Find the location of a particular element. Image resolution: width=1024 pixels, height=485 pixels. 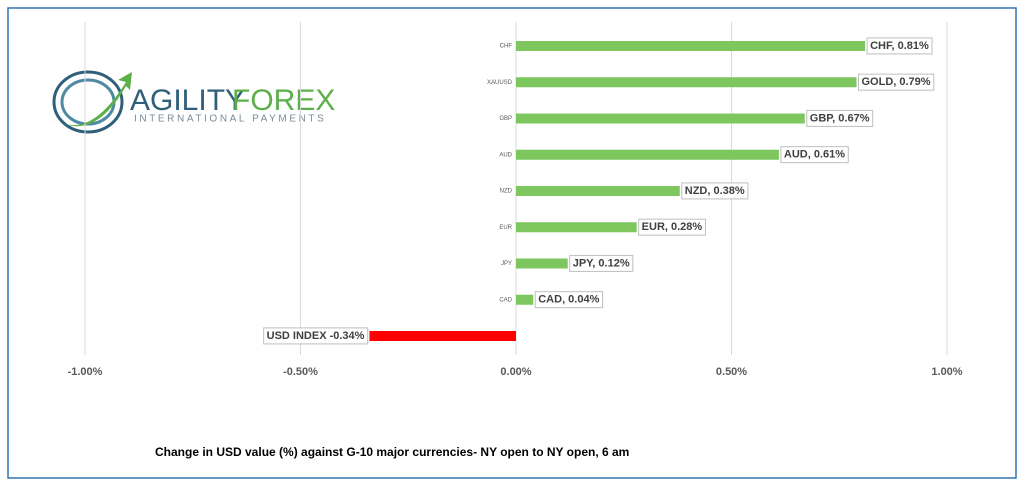

logo-brand-left: AGILITY is located at coordinates (187, 100).